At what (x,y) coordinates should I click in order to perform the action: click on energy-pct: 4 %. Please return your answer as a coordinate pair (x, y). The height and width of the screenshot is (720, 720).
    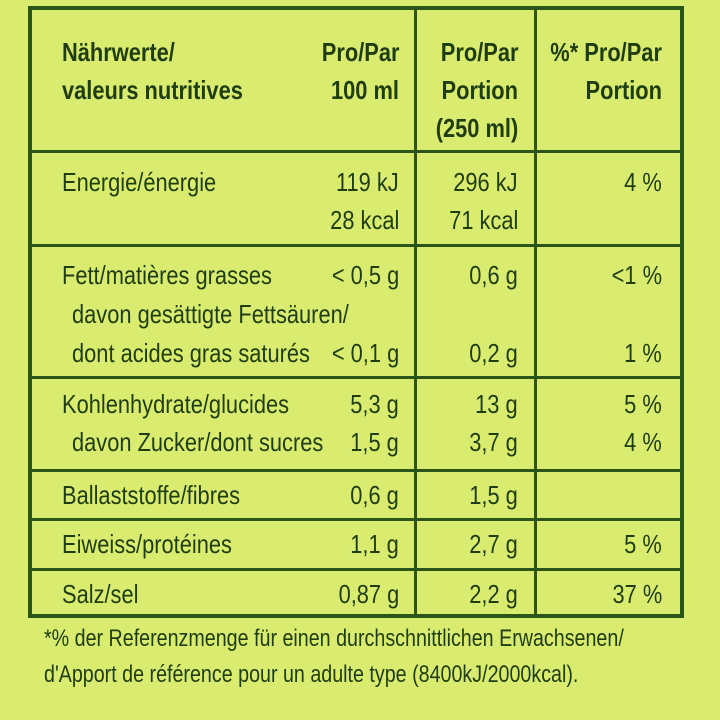
    Looking at the image, I should click on (643, 182).